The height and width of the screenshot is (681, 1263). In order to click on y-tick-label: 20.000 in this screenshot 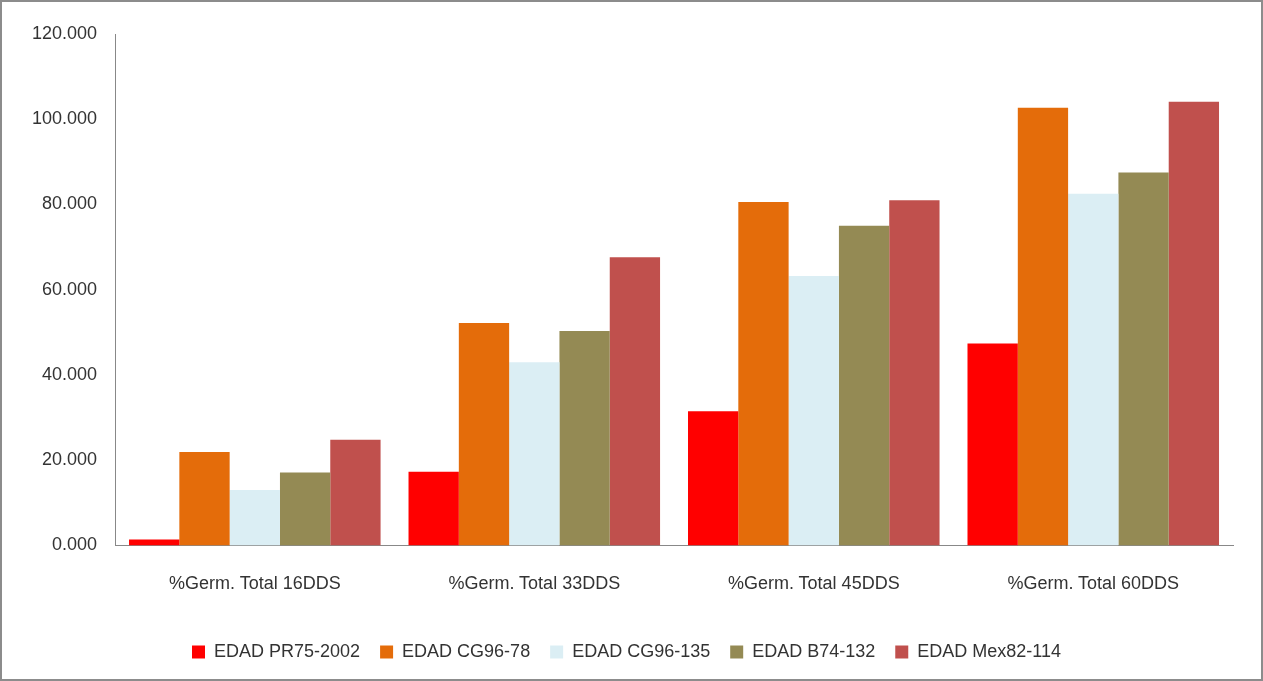, I will do `click(70, 459)`.